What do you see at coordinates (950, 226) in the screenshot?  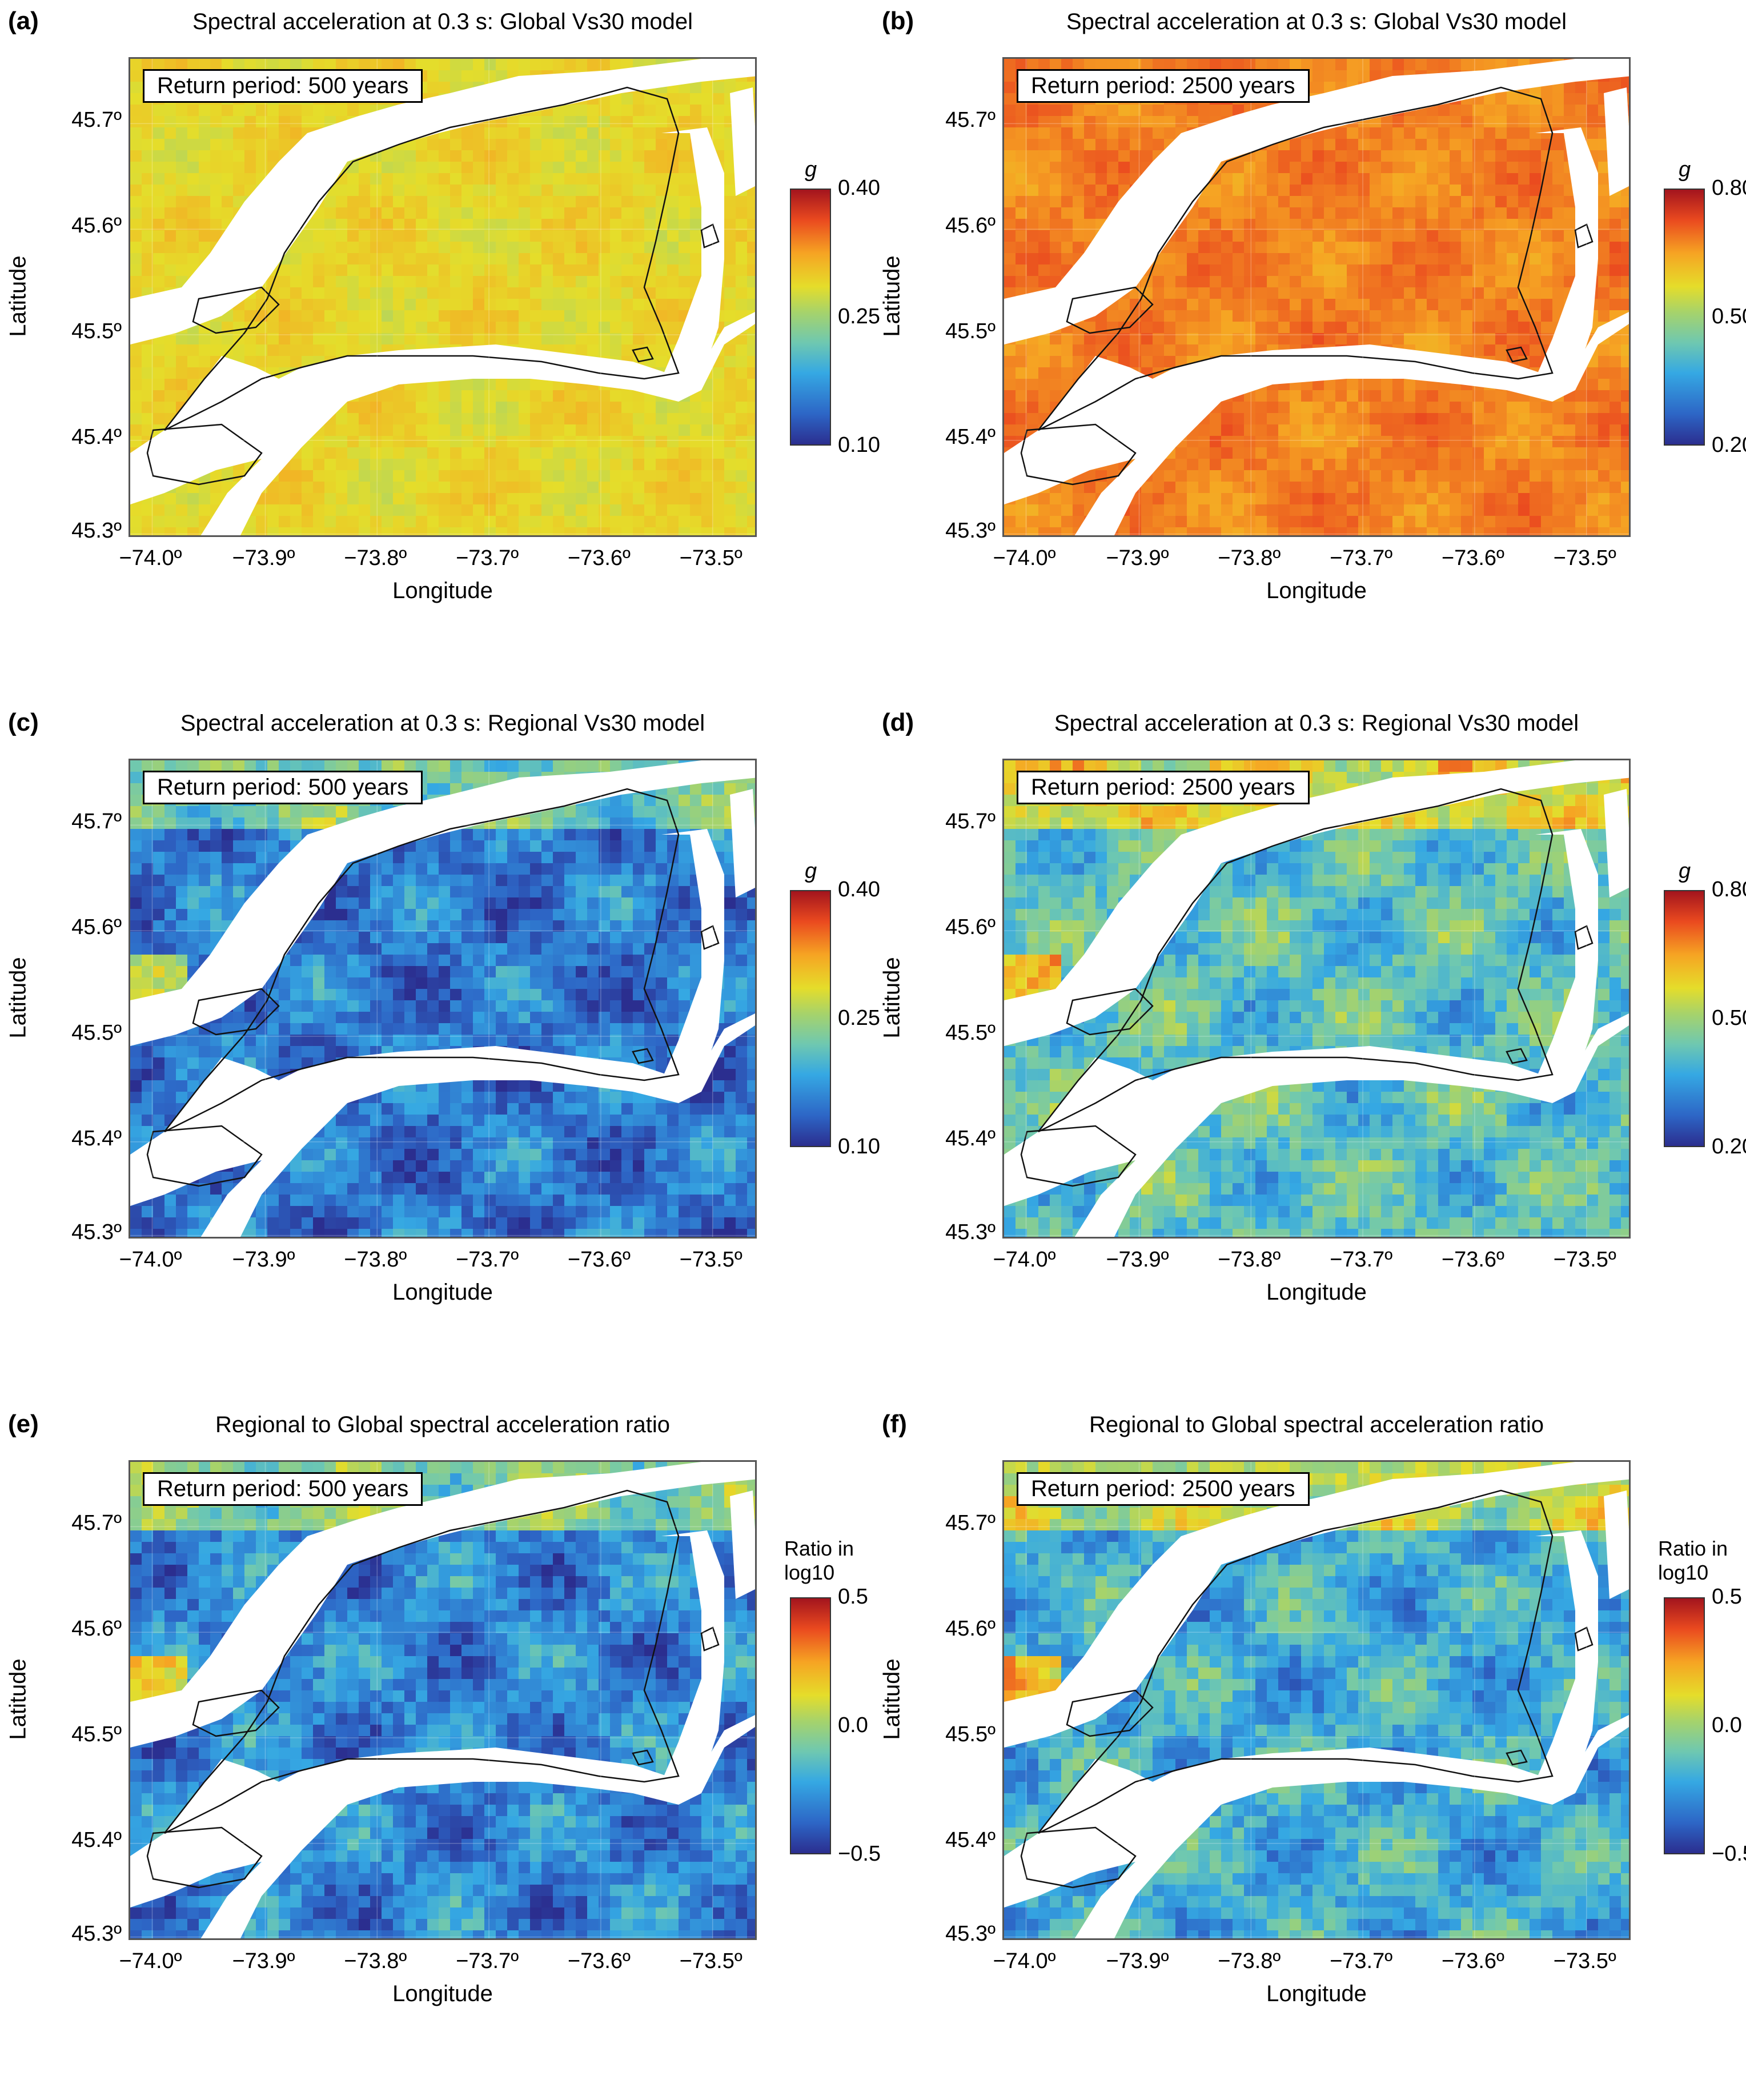 I see `y-tick-label: 45.6º` at bounding box center [950, 226].